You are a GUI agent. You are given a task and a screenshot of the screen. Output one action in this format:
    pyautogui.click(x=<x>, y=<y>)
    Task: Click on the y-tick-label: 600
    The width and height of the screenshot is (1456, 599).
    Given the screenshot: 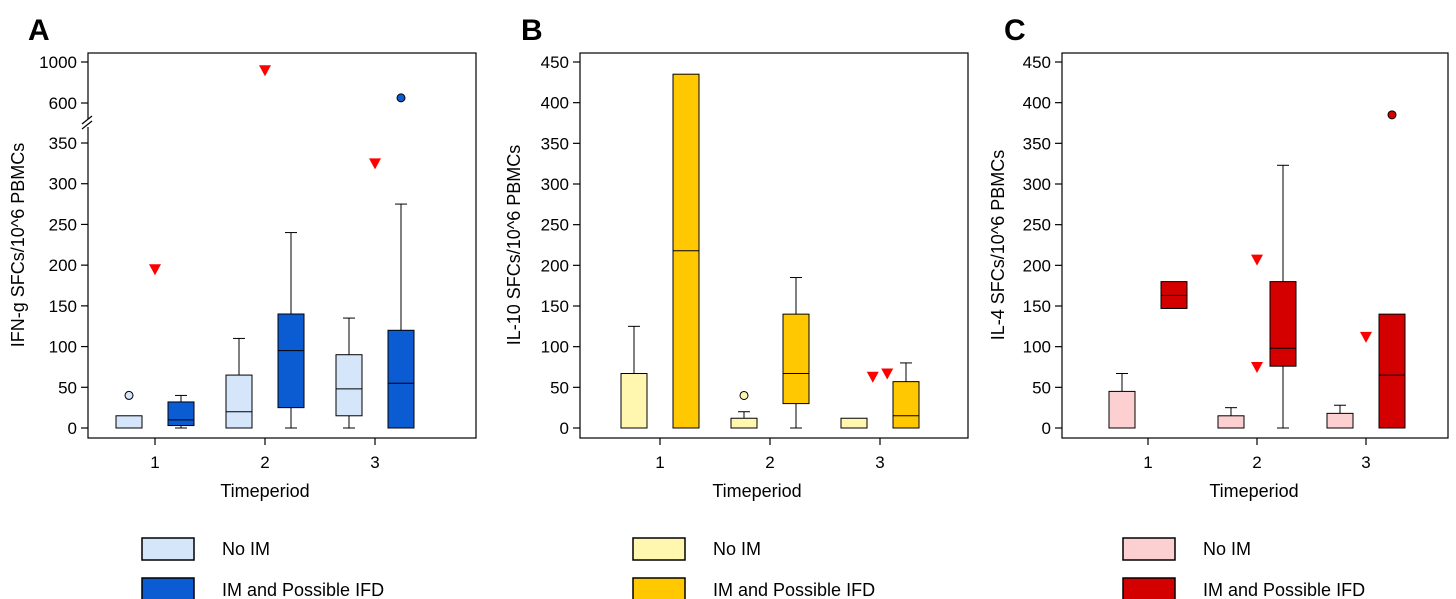 What is the action you would take?
    pyautogui.click(x=63, y=103)
    